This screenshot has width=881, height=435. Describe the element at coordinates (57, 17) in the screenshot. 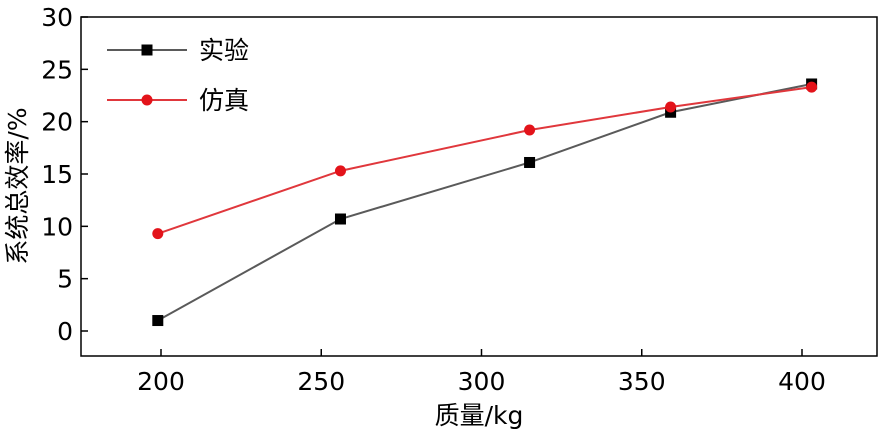

I see `y-tick-label: 30` at that location.